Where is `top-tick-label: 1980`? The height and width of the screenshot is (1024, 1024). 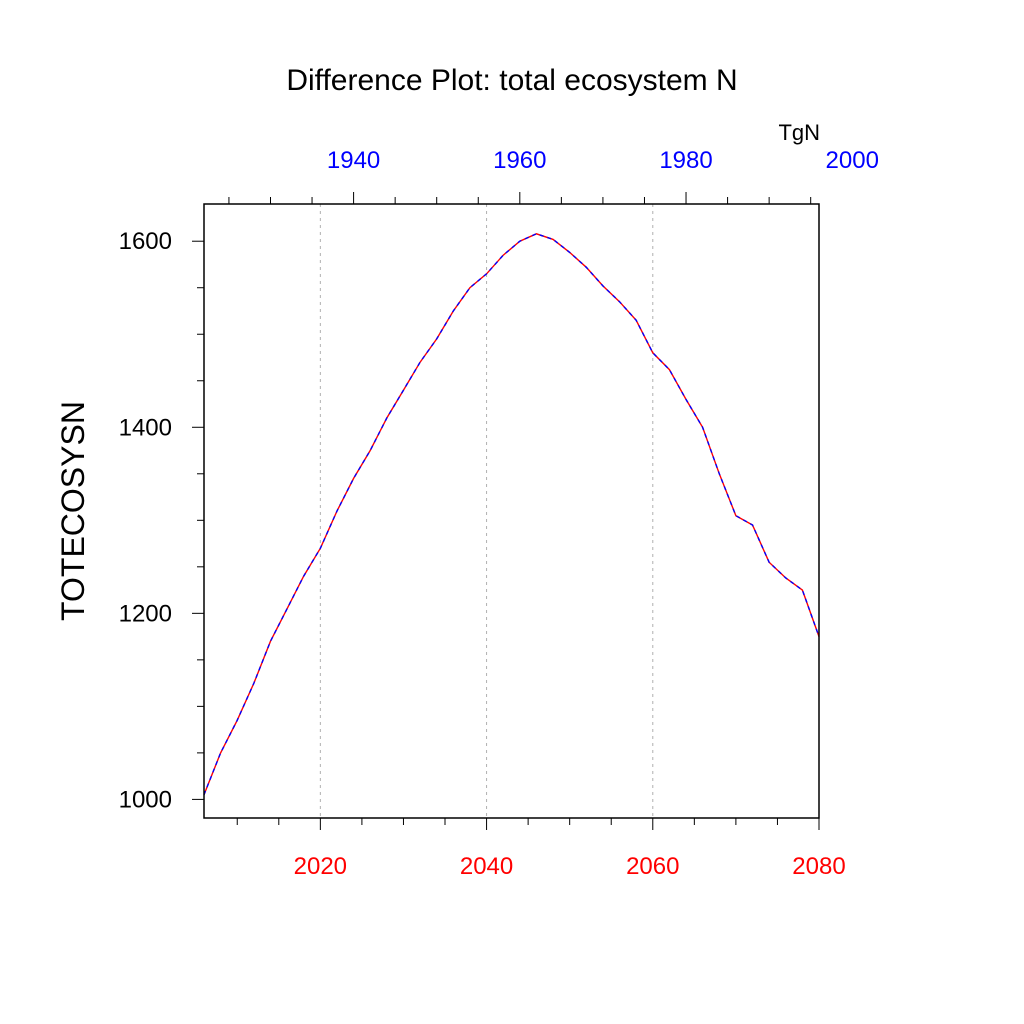
top-tick-label: 1980 is located at coordinates (685, 160).